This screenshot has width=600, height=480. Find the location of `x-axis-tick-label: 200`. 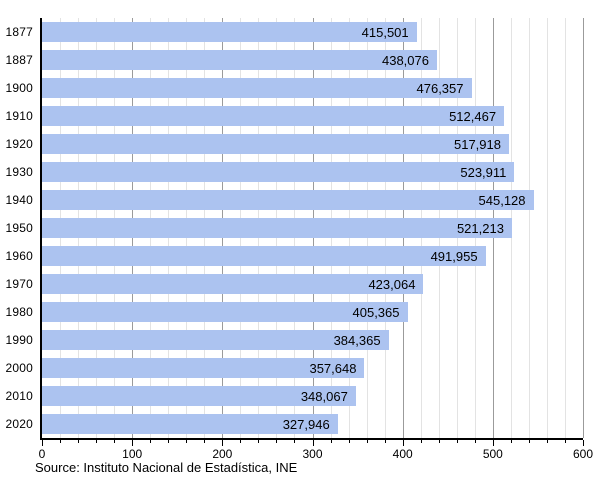

x-axis-tick-label: 200 is located at coordinates (222, 454).